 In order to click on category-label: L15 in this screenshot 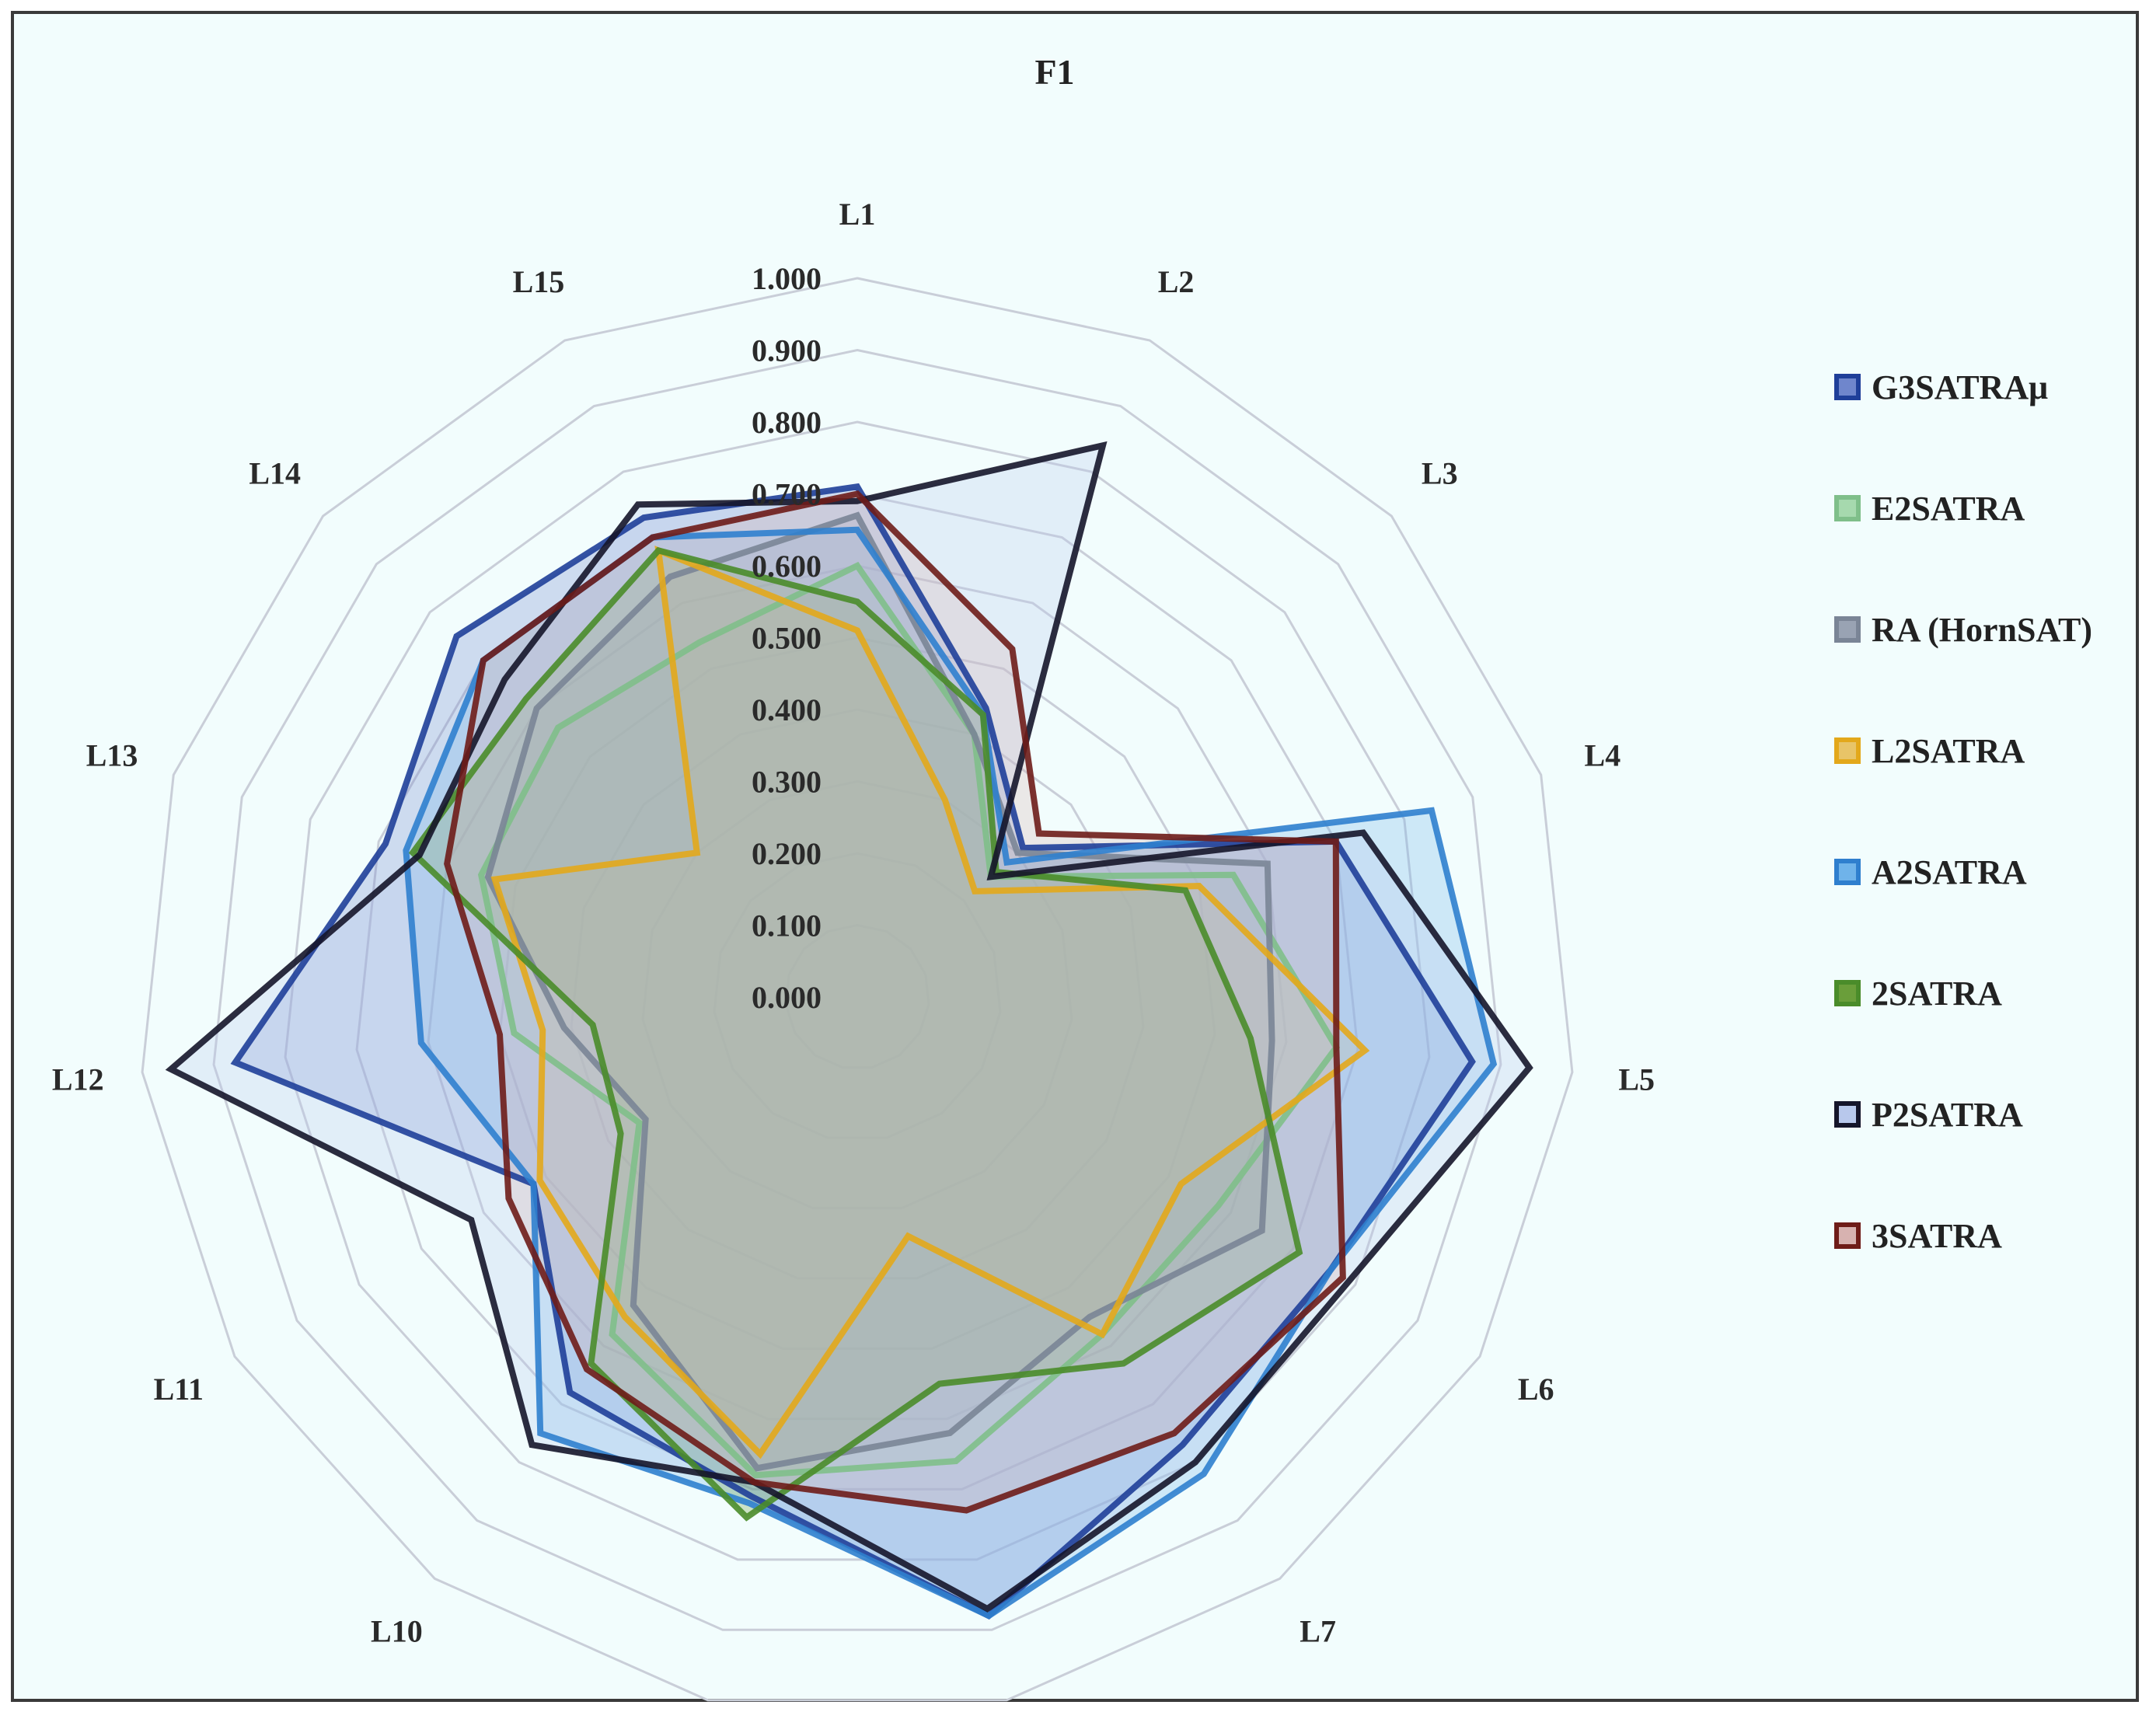, I will do `click(539, 281)`.